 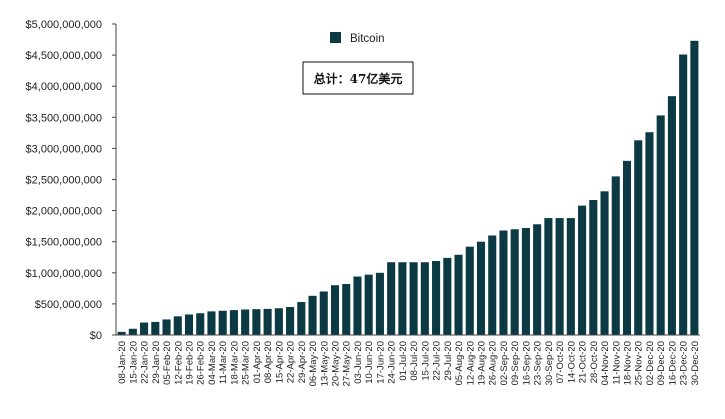 What do you see at coordinates (367, 39) in the screenshot?
I see `legend-label-bitcoin: Bitcoin` at bounding box center [367, 39].